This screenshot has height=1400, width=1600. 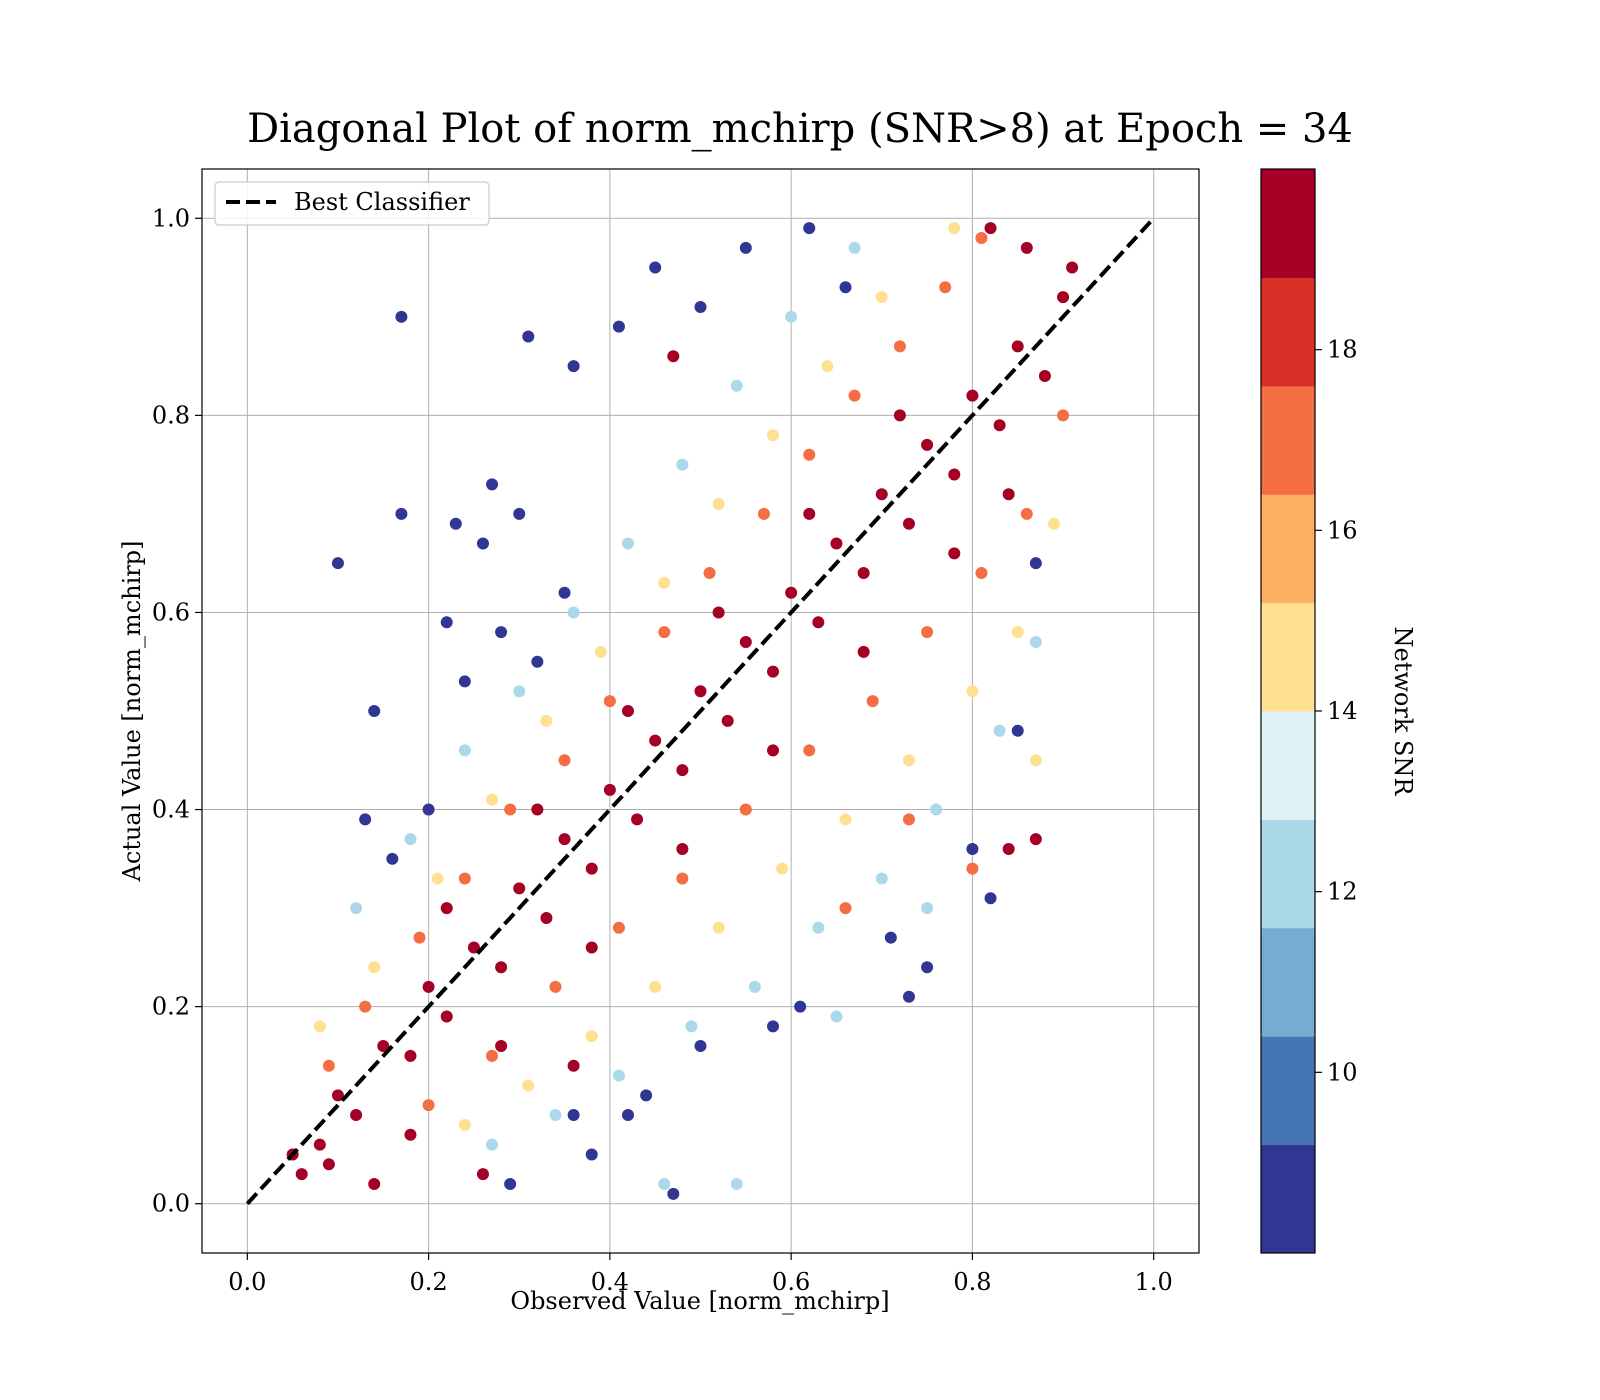 I want to click on legend-box, so click(x=352, y=203).